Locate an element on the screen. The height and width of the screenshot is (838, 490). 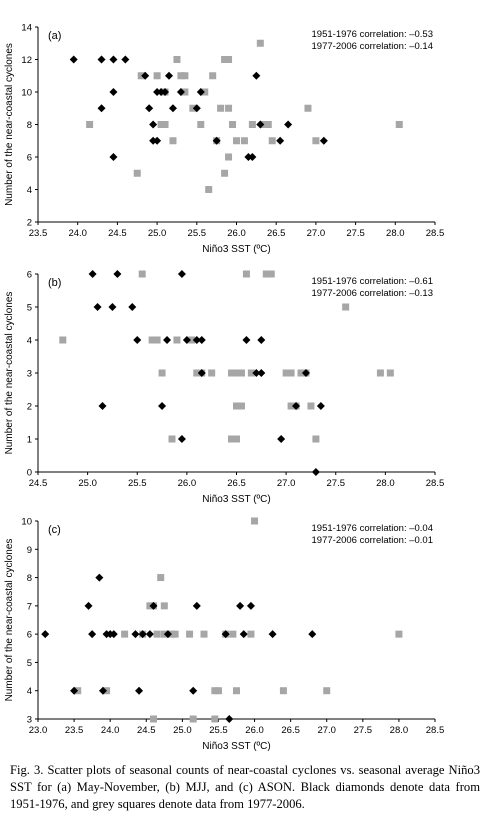
correlation-annotation: 1951-1976 correlation: –0.04 is located at coordinates (372, 528).